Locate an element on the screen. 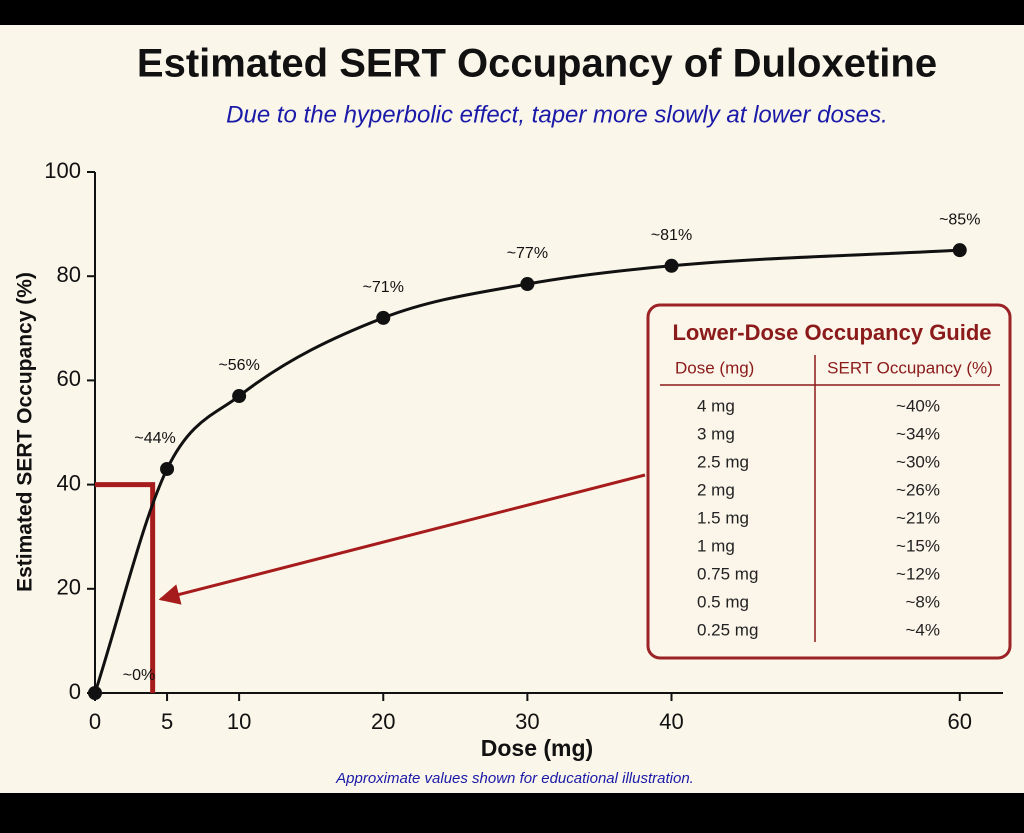 Image resolution: width=1024 pixels, height=833 pixels. table-cell: 2 mg is located at coordinates (716, 489).